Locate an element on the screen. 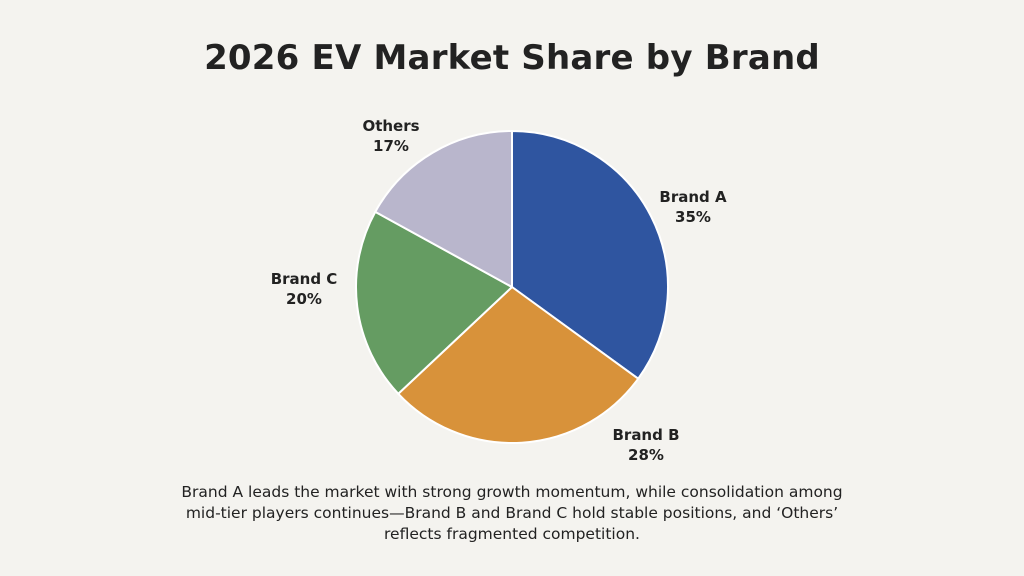 Image resolution: width=1024 pixels, height=576 pixels. pie-slice-brand-c is located at coordinates (434, 302).